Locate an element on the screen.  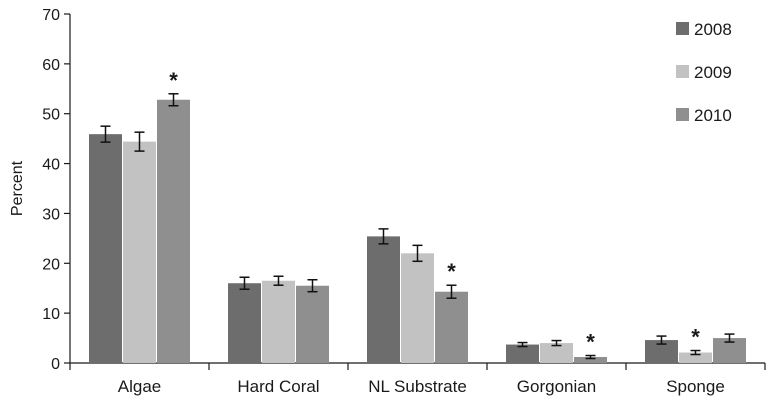
y-tick-label: 10 is located at coordinates (51, 314).